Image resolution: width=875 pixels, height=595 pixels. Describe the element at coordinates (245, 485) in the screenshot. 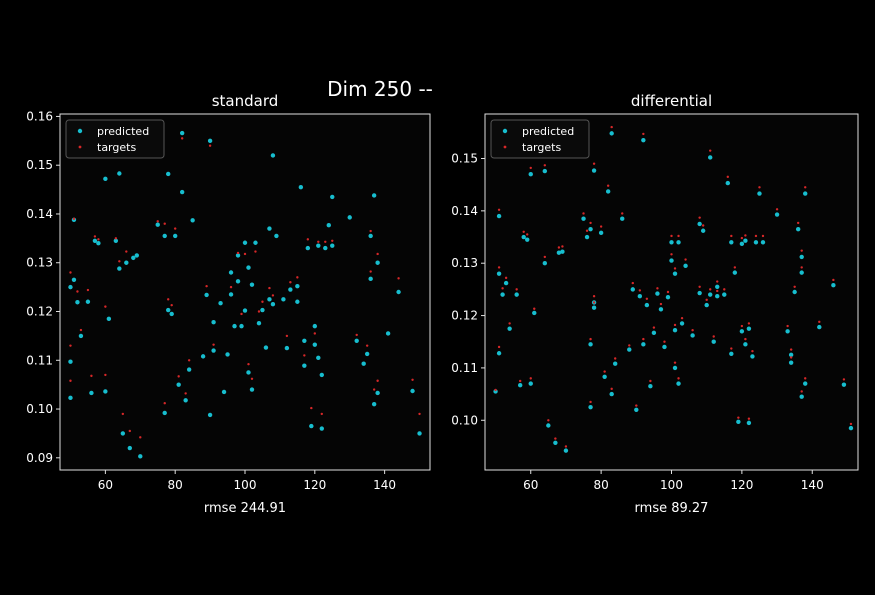

I see `x-tick-label: 100` at that location.